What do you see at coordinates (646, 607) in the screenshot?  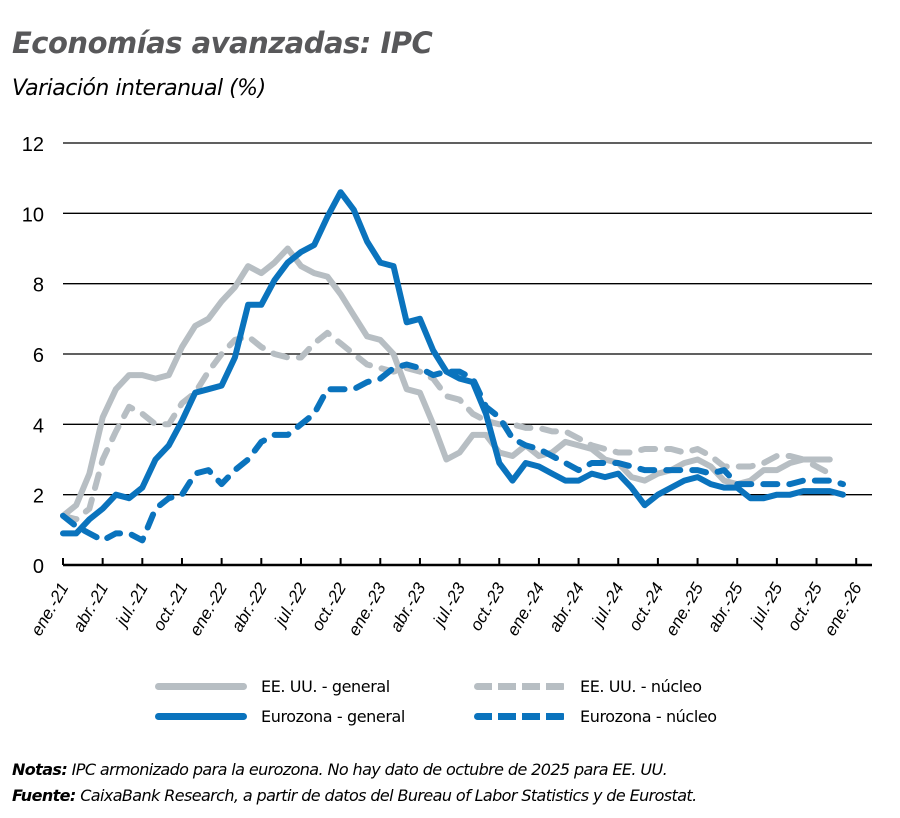 I see `x-tick-label: oct.-24` at bounding box center [646, 607].